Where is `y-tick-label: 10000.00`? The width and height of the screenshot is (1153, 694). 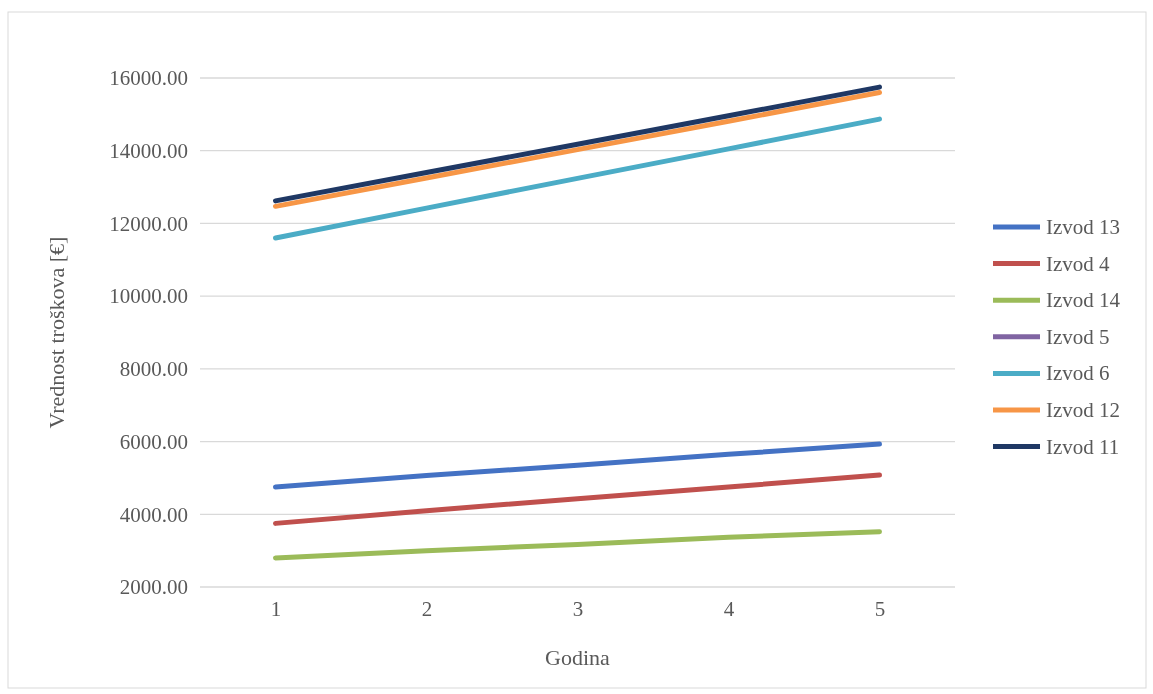
y-tick-label: 10000.00 is located at coordinates (148, 296).